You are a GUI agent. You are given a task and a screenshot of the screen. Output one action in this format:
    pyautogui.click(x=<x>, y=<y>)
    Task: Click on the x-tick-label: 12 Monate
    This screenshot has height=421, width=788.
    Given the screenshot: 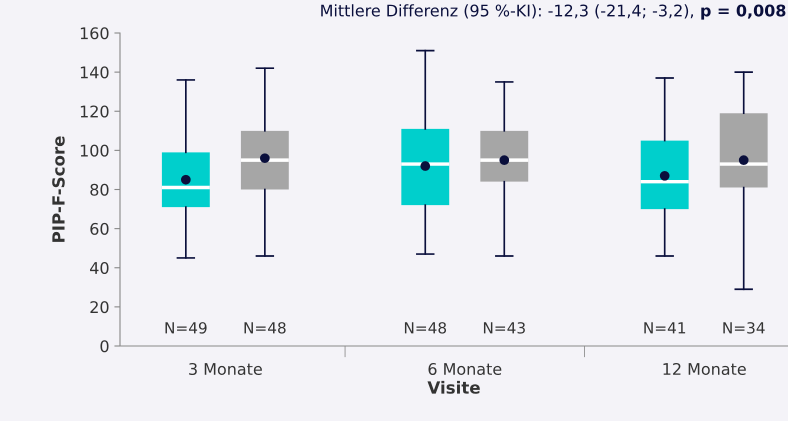 What is the action you would take?
    pyautogui.click(x=704, y=369)
    